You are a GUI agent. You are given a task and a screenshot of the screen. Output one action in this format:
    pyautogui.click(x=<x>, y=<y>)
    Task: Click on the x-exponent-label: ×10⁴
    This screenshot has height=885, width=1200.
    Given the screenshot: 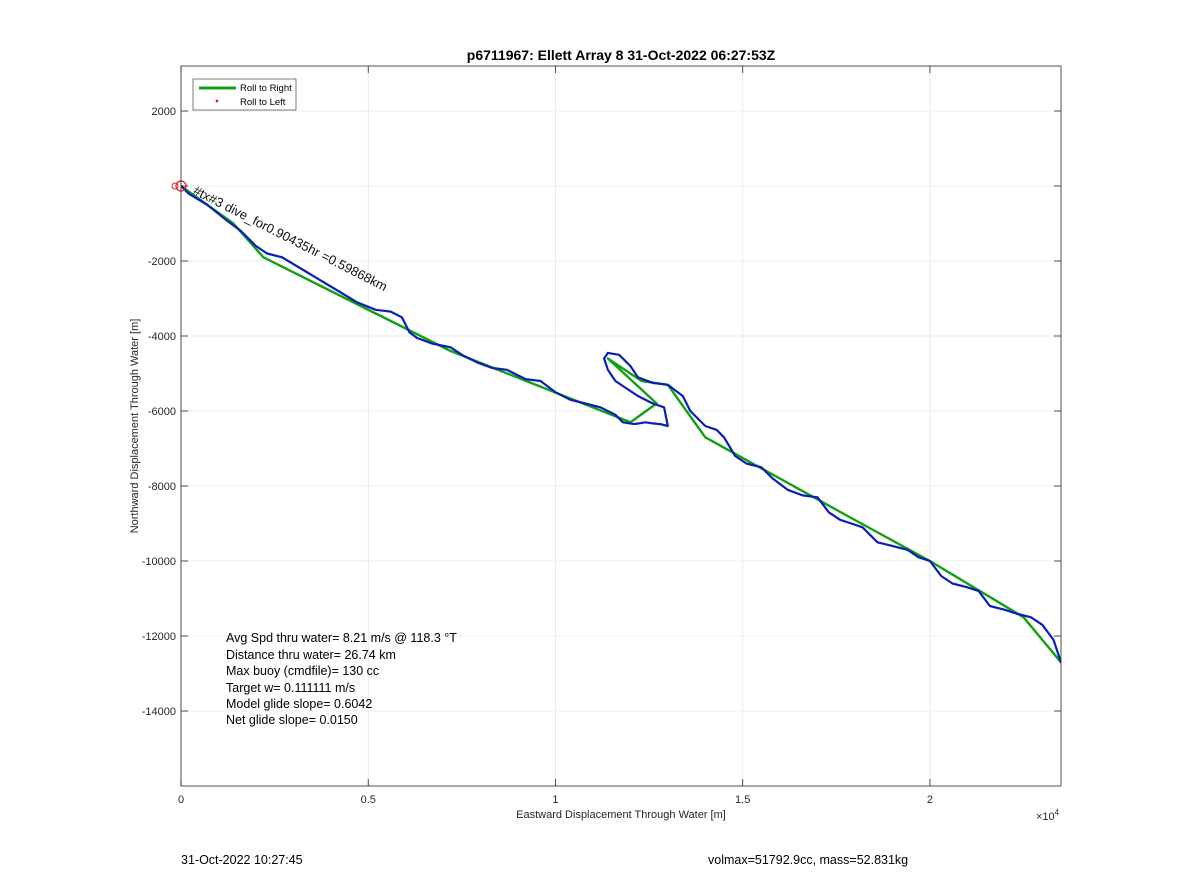 What is the action you would take?
    pyautogui.click(x=1048, y=815)
    